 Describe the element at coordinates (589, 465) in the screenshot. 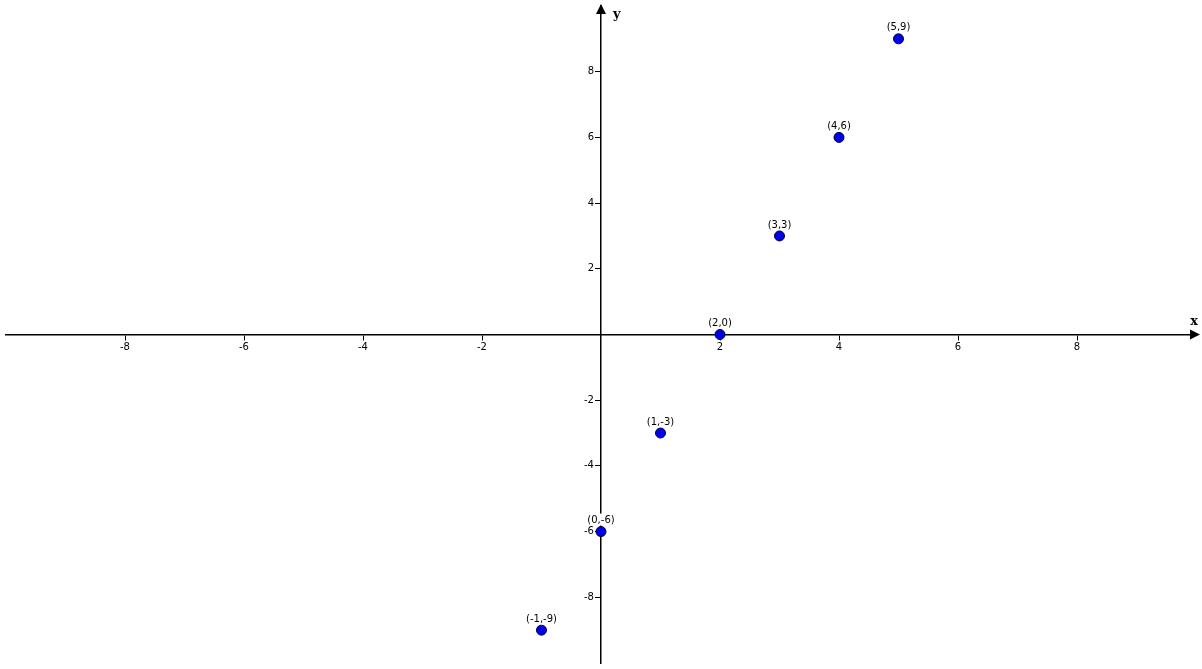

I see `y-tick-label: -4` at that location.